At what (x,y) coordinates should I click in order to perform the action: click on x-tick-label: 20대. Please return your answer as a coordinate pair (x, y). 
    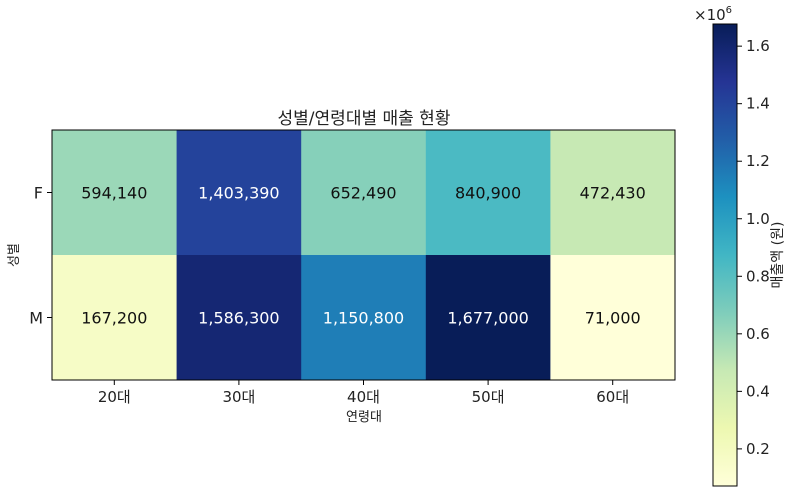
    Looking at the image, I should click on (114, 397).